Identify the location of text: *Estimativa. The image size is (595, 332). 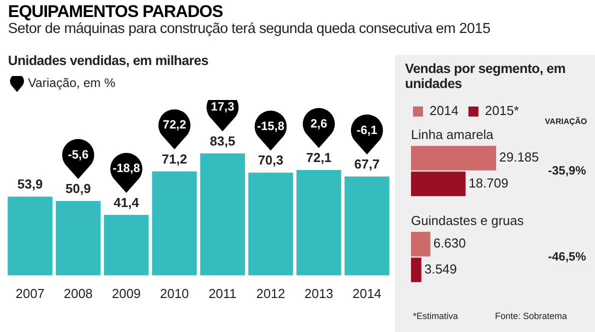
(435, 316).